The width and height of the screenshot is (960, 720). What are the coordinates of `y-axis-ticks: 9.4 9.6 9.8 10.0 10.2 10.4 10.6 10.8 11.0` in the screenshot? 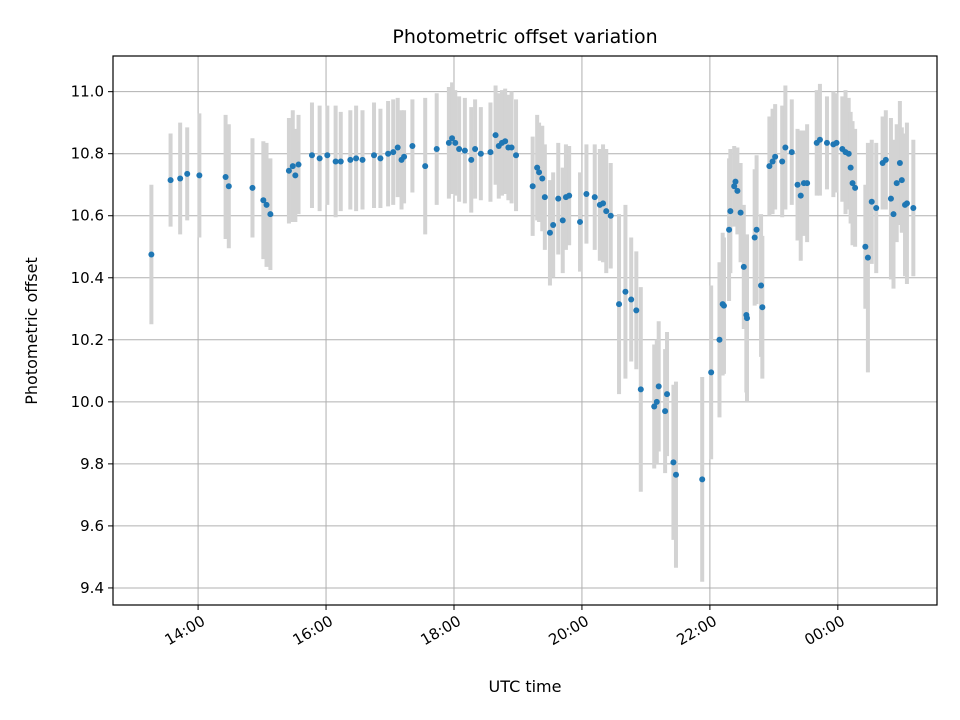 It's located at (92, 340).